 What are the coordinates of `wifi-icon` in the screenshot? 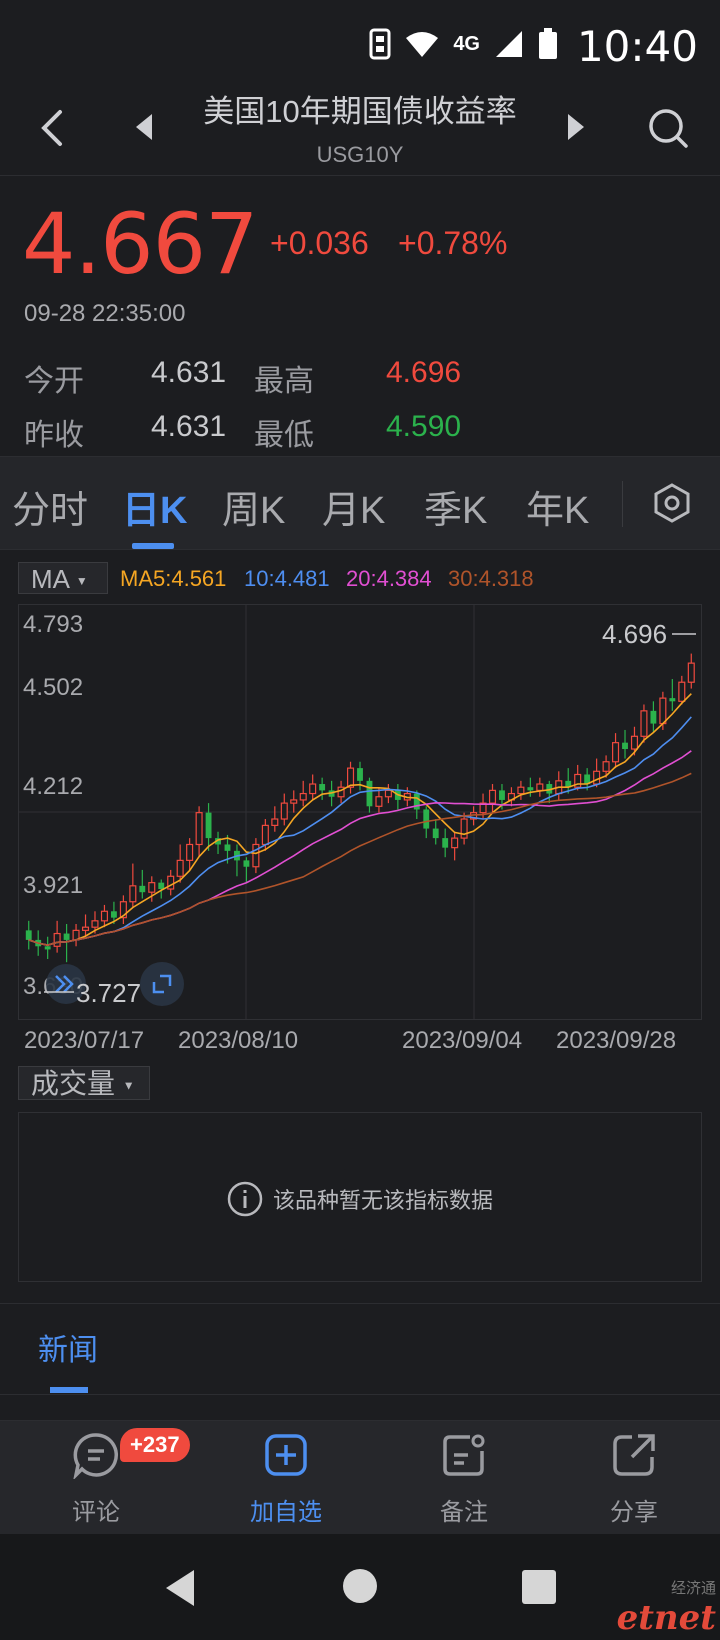 It's located at (422, 44).